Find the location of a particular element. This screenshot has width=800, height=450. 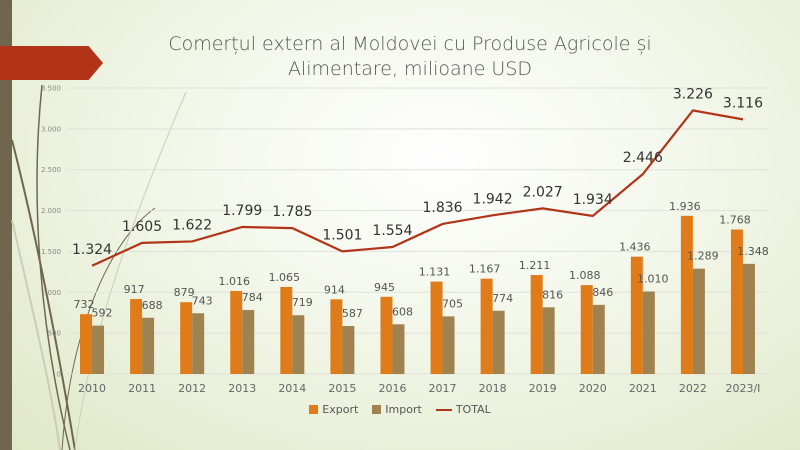

legend-import: Import is located at coordinates (397, 409).